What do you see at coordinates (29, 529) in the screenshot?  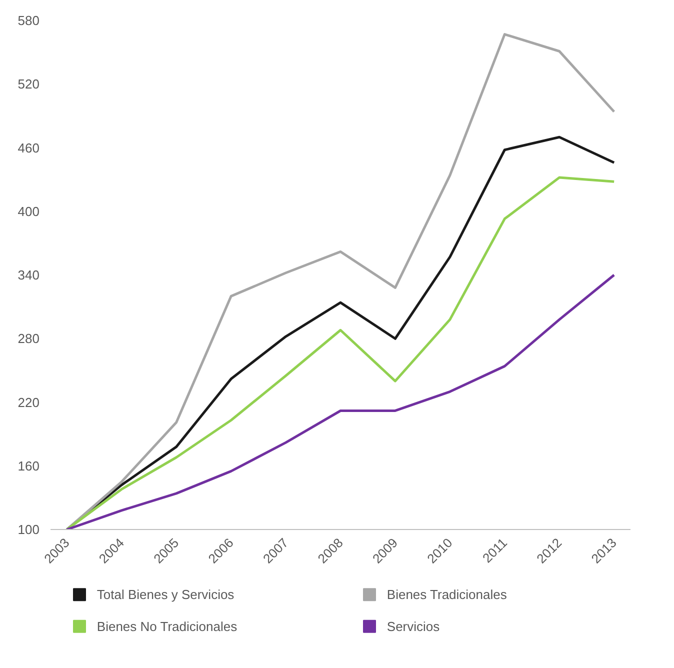 I see `y-tick-label: 100` at bounding box center [29, 529].